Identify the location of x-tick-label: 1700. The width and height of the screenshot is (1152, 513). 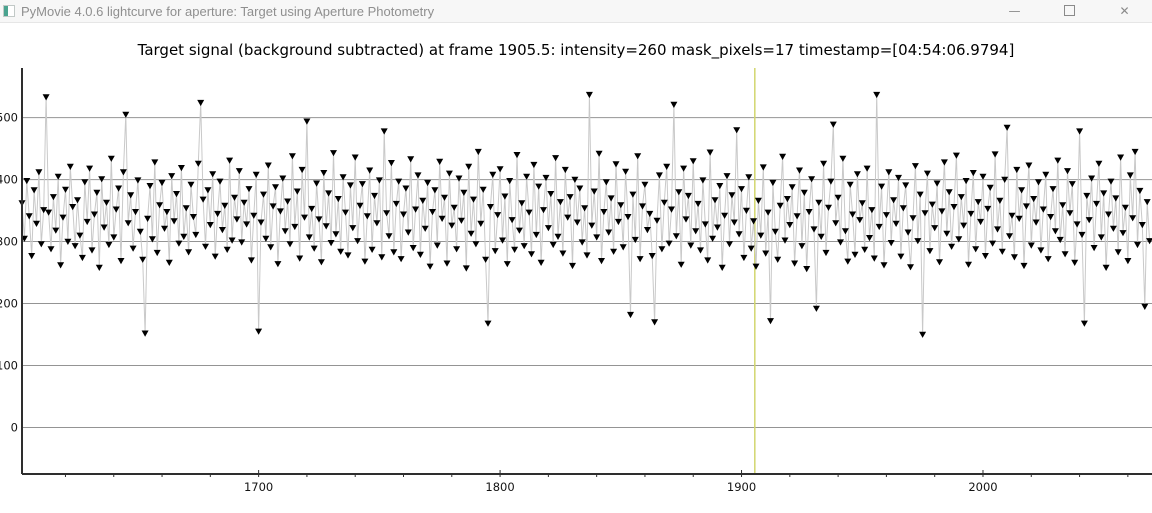
(258, 487).